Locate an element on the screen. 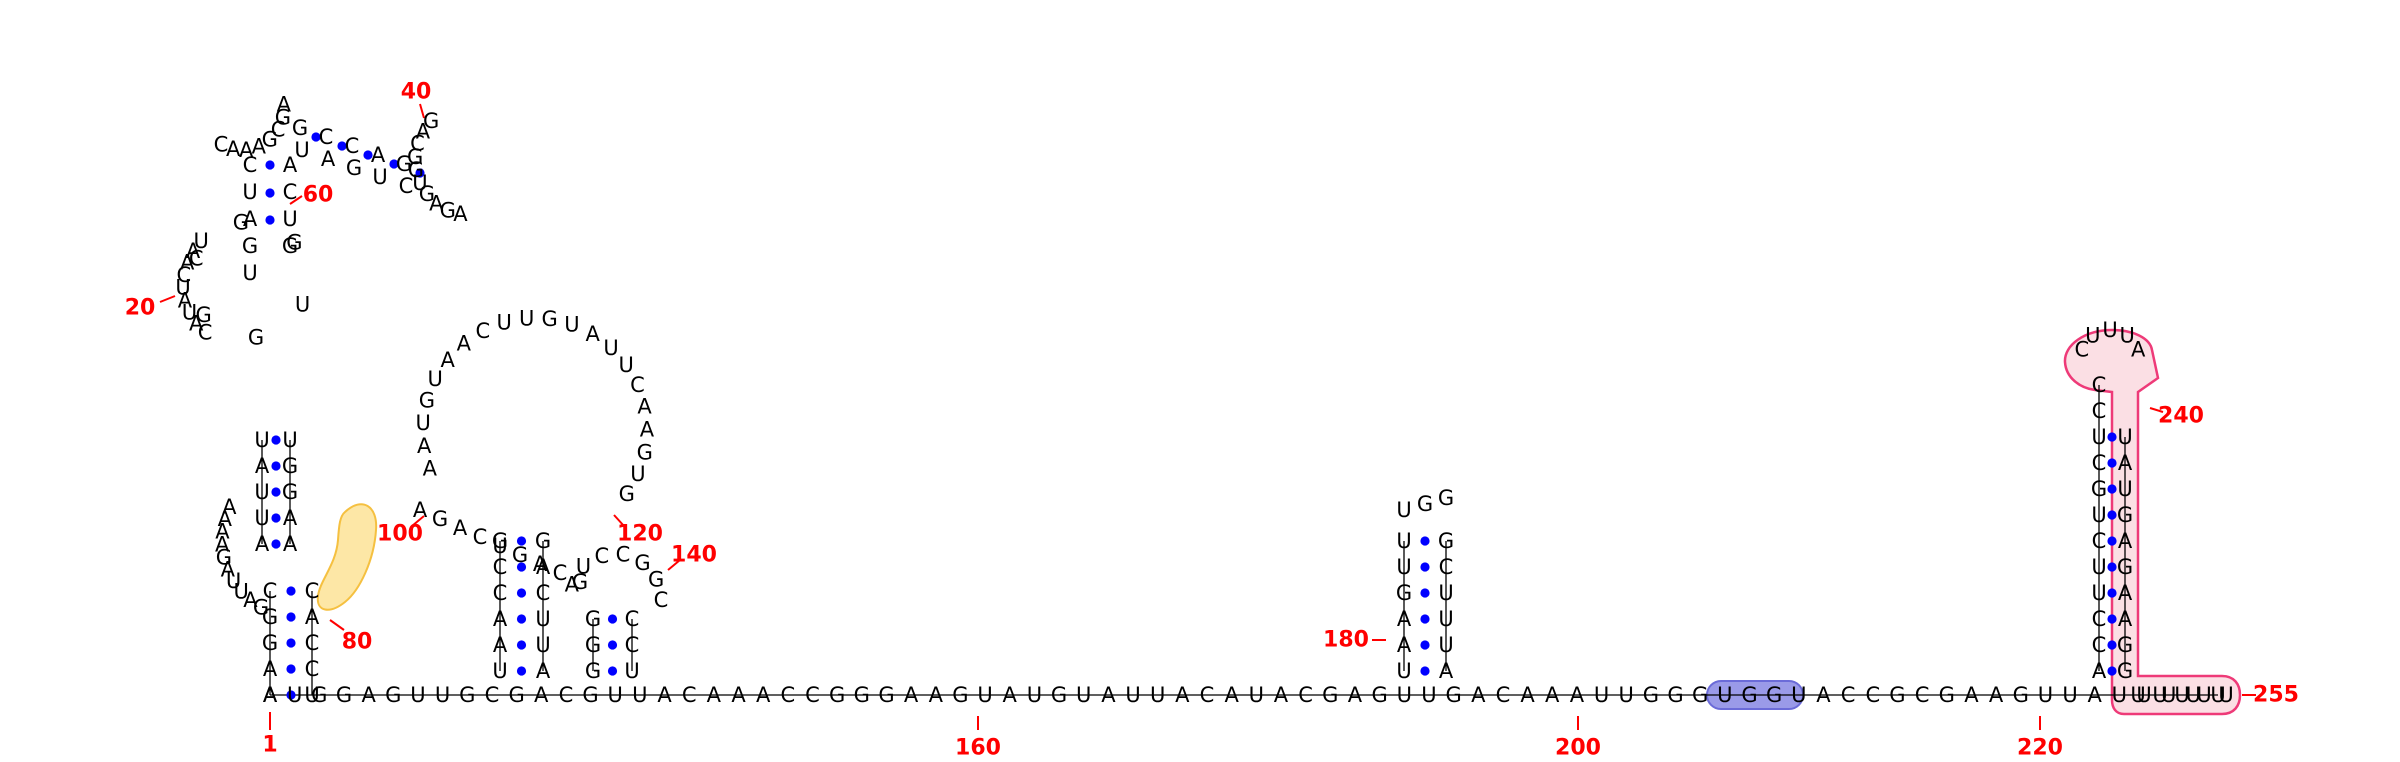  loop-a-3: A is located at coordinates (222, 532).